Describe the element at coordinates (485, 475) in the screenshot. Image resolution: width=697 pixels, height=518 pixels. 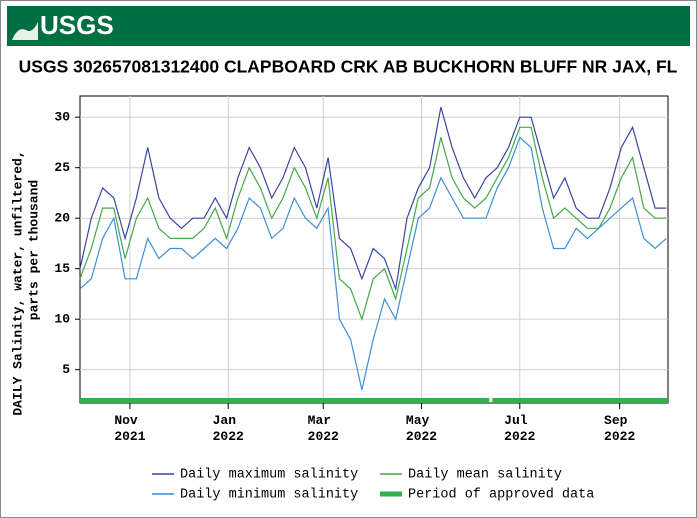
I see `legend-label: Daily mean salinity` at that location.